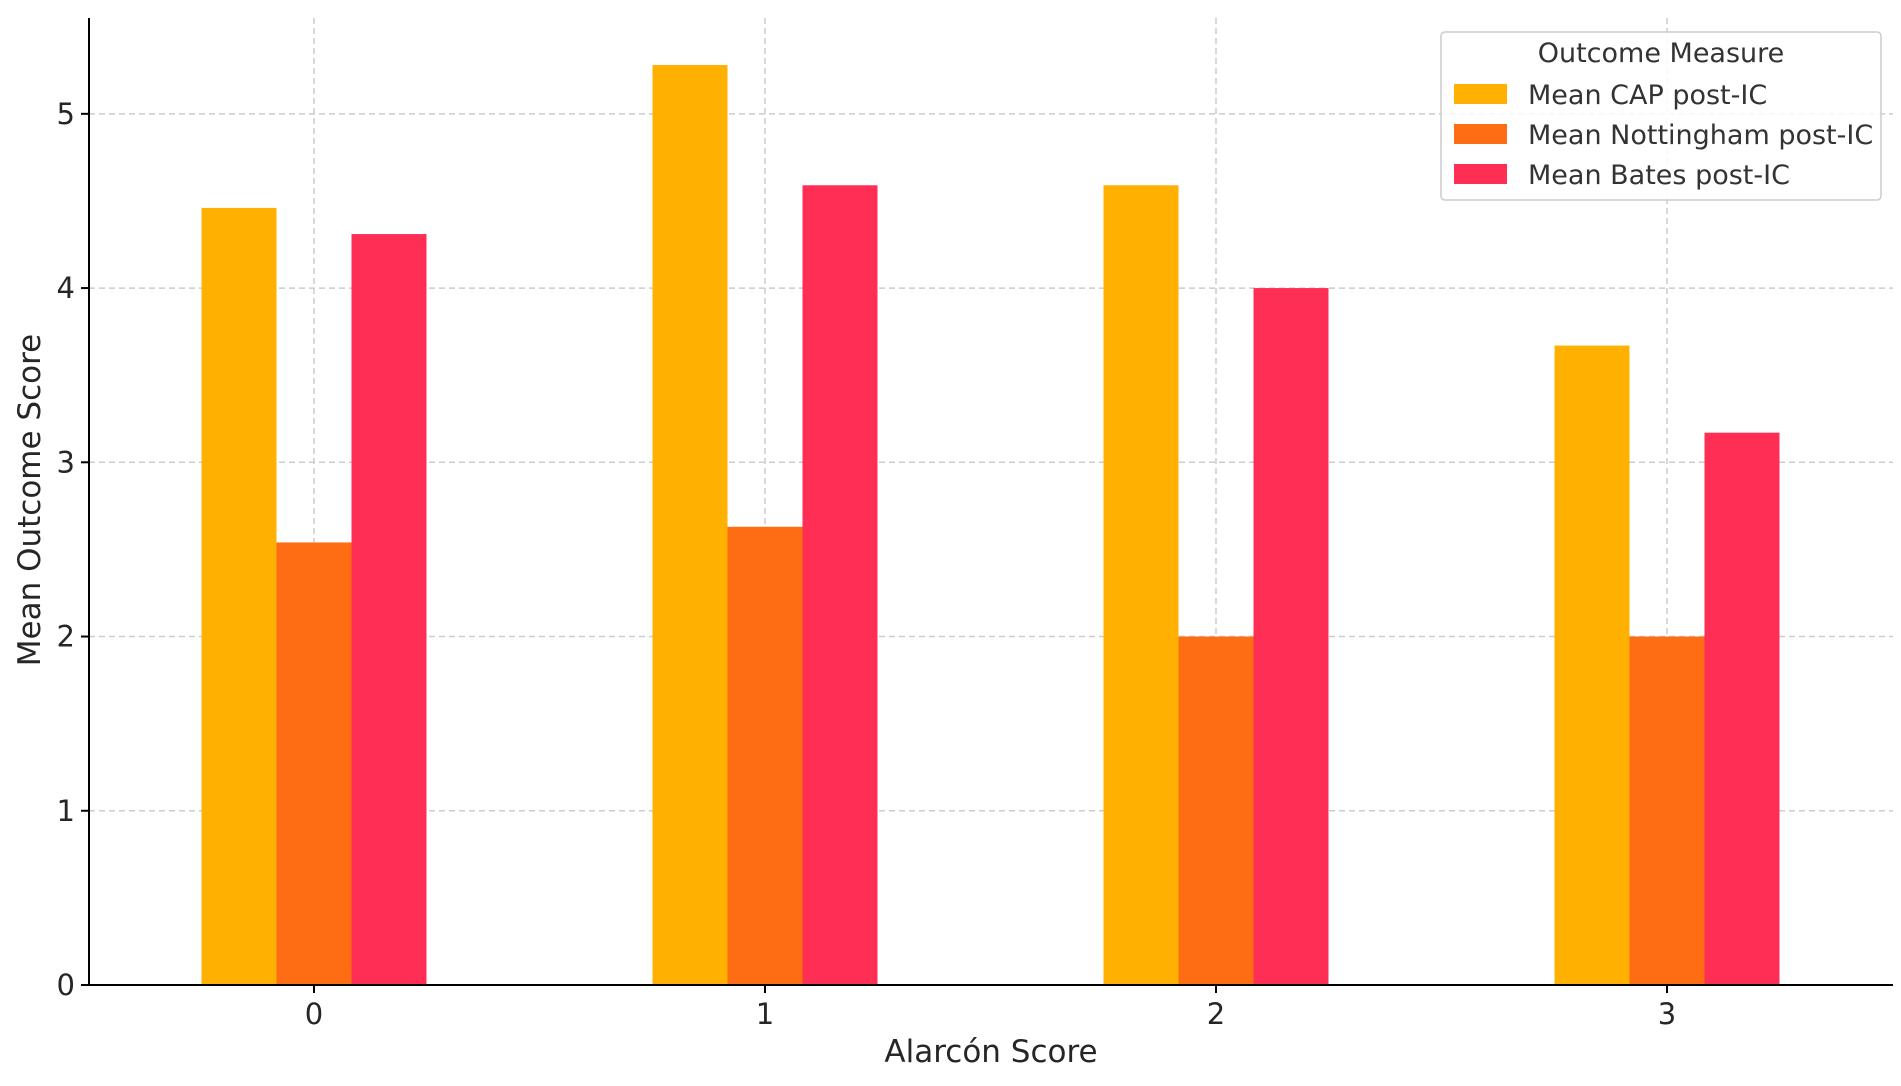  Describe the element at coordinates (66, 288) in the screenshot. I see `y-tick-label: 4` at that location.